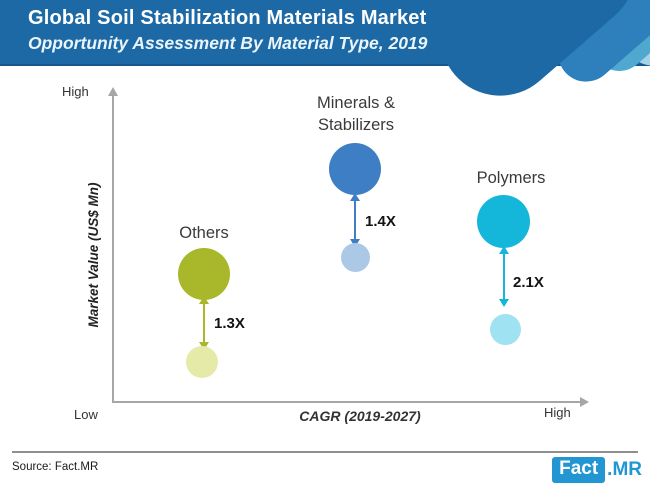 This screenshot has height=488, width=650. Describe the element at coordinates (380, 221) in the screenshot. I see `growth-multiplier: 1.4X` at that location.